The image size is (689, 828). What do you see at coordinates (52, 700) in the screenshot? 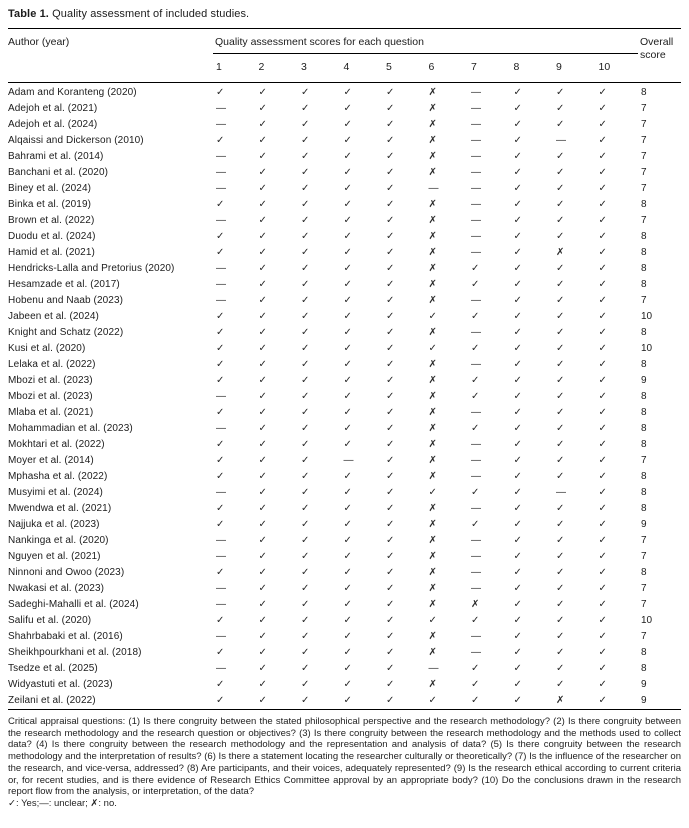
I see `author-cell: Zeilani et al. (2022)` at bounding box center [52, 700].